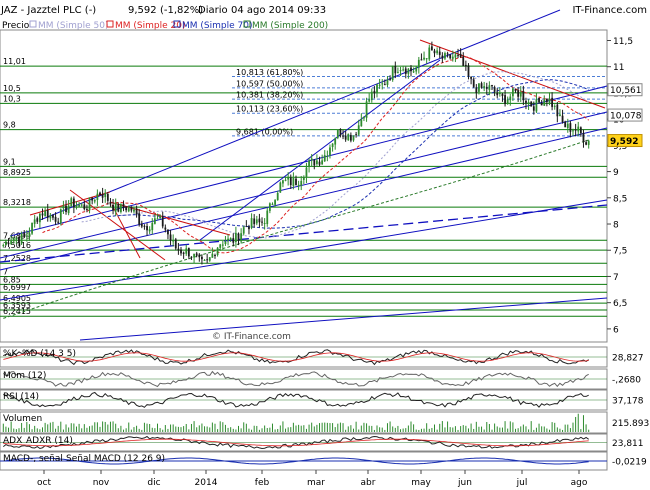 This screenshot has height=490, width=650. I want to click on level-label: 7,6899, so click(17, 235).